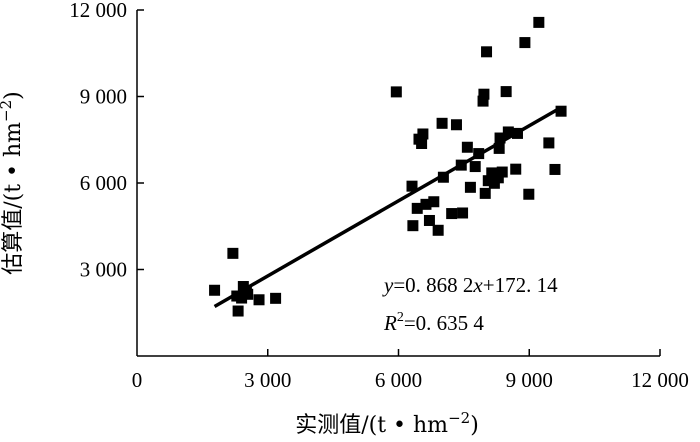 Image resolution: width=700 pixels, height=442 pixels. What do you see at coordinates (137, 380) in the screenshot?
I see `x-tick-label: 0` at bounding box center [137, 380].